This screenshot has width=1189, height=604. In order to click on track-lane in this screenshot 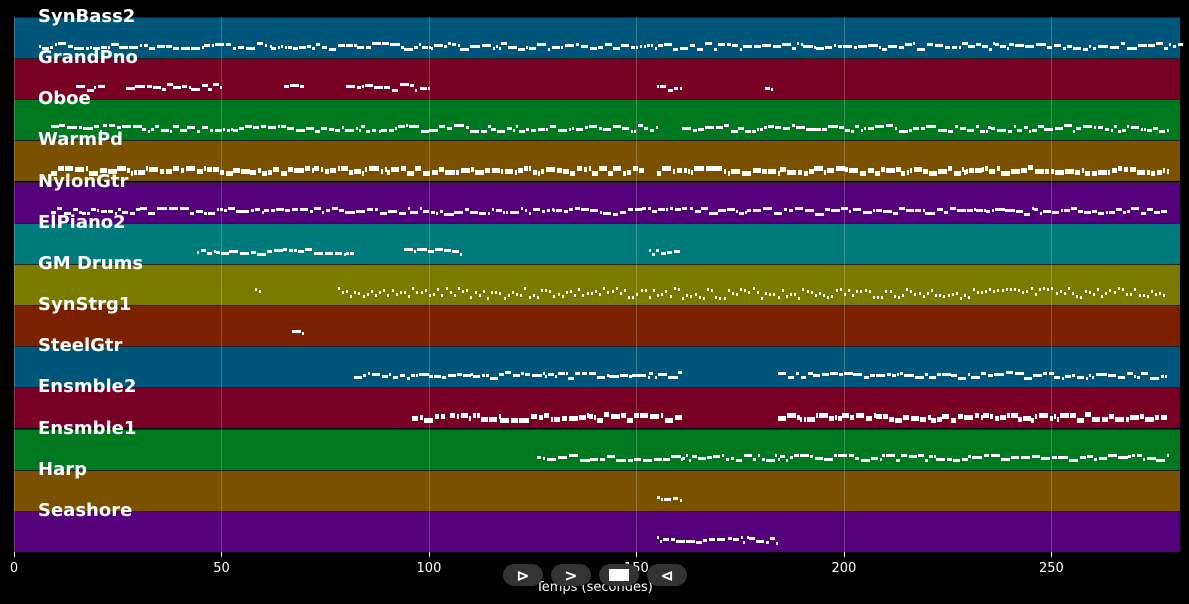, I will do `click(597, 367)`.